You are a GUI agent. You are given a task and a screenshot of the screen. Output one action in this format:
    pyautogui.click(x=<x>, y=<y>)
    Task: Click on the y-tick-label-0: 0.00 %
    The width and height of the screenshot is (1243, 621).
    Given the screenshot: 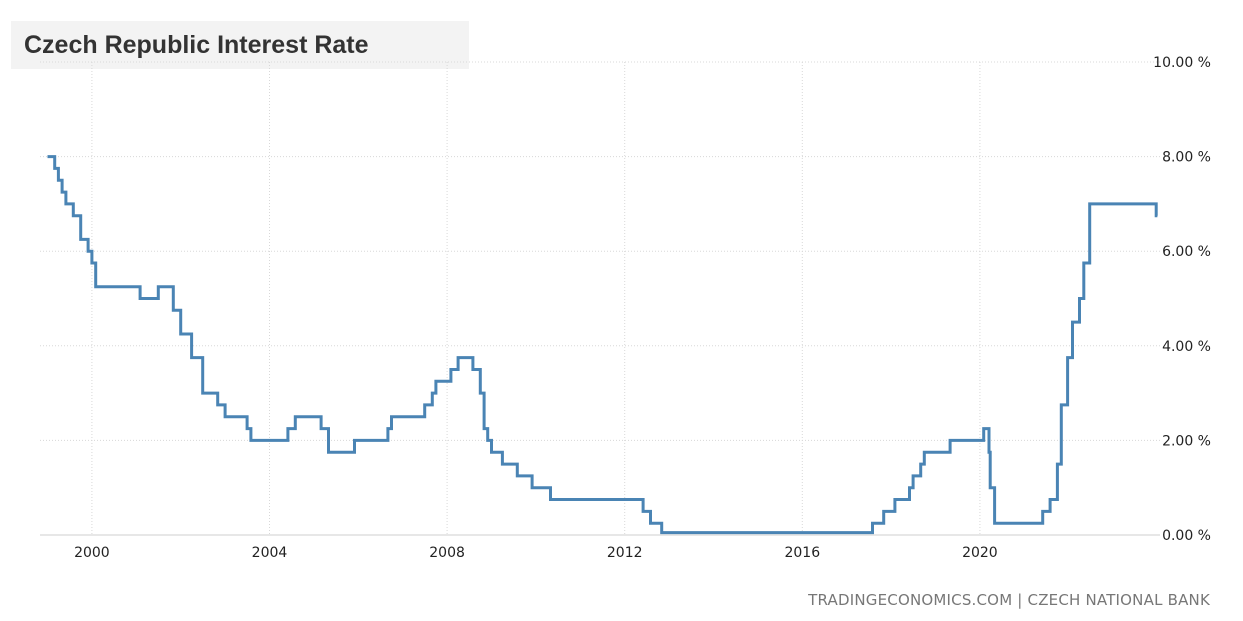 What is the action you would take?
    pyautogui.click(x=1186, y=536)
    